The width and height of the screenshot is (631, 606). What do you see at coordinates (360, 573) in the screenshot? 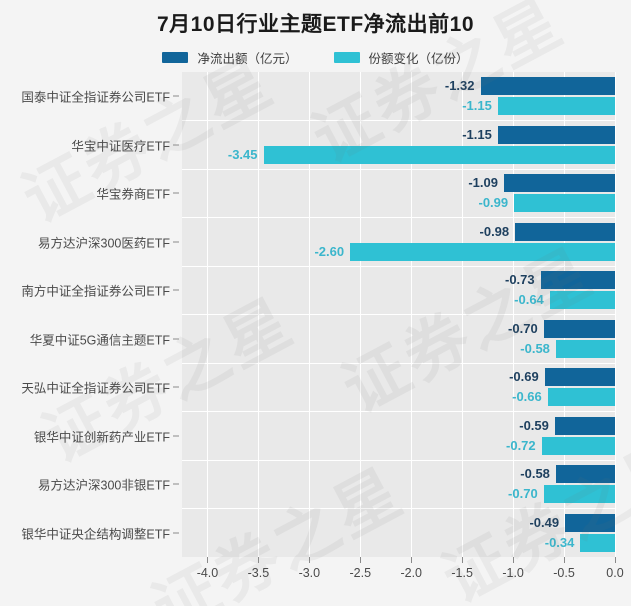
I see `x-axis-label: -2.5` at bounding box center [360, 573].